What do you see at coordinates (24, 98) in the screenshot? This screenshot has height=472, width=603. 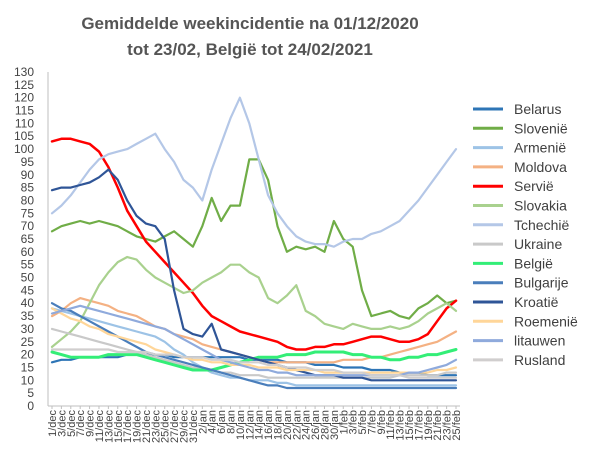 I see `y-tick-label: 120` at bounding box center [24, 98].